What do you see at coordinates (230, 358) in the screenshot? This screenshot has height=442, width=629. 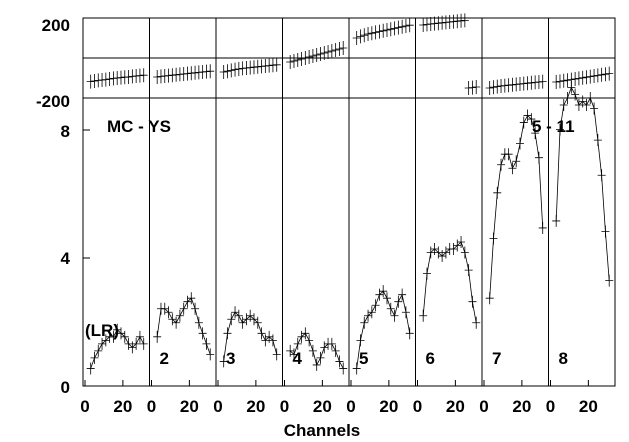 I see `panel-label-3: 3` at bounding box center [230, 358].